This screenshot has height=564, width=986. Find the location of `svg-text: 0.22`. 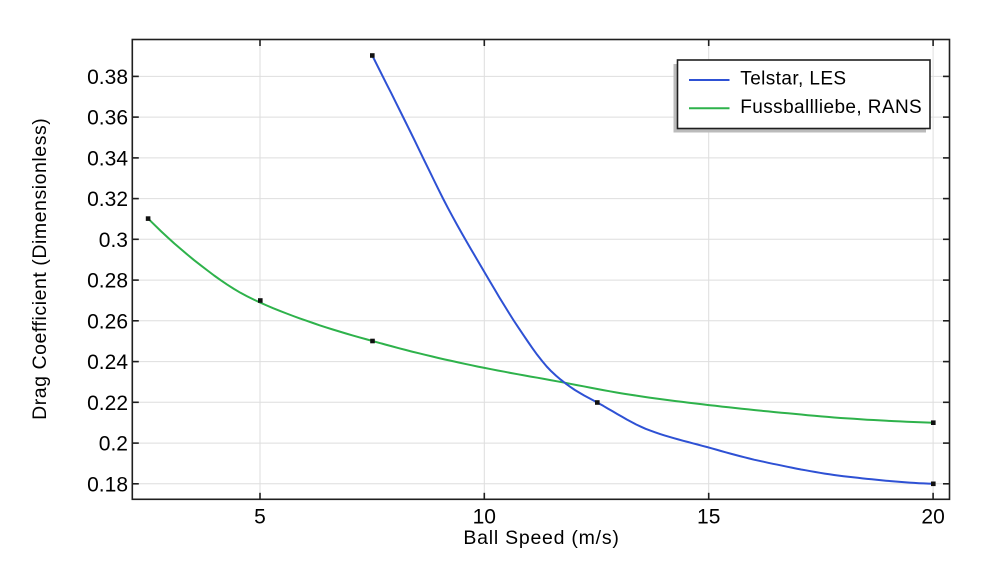

svg-text: 0.22 is located at coordinates (107, 403).